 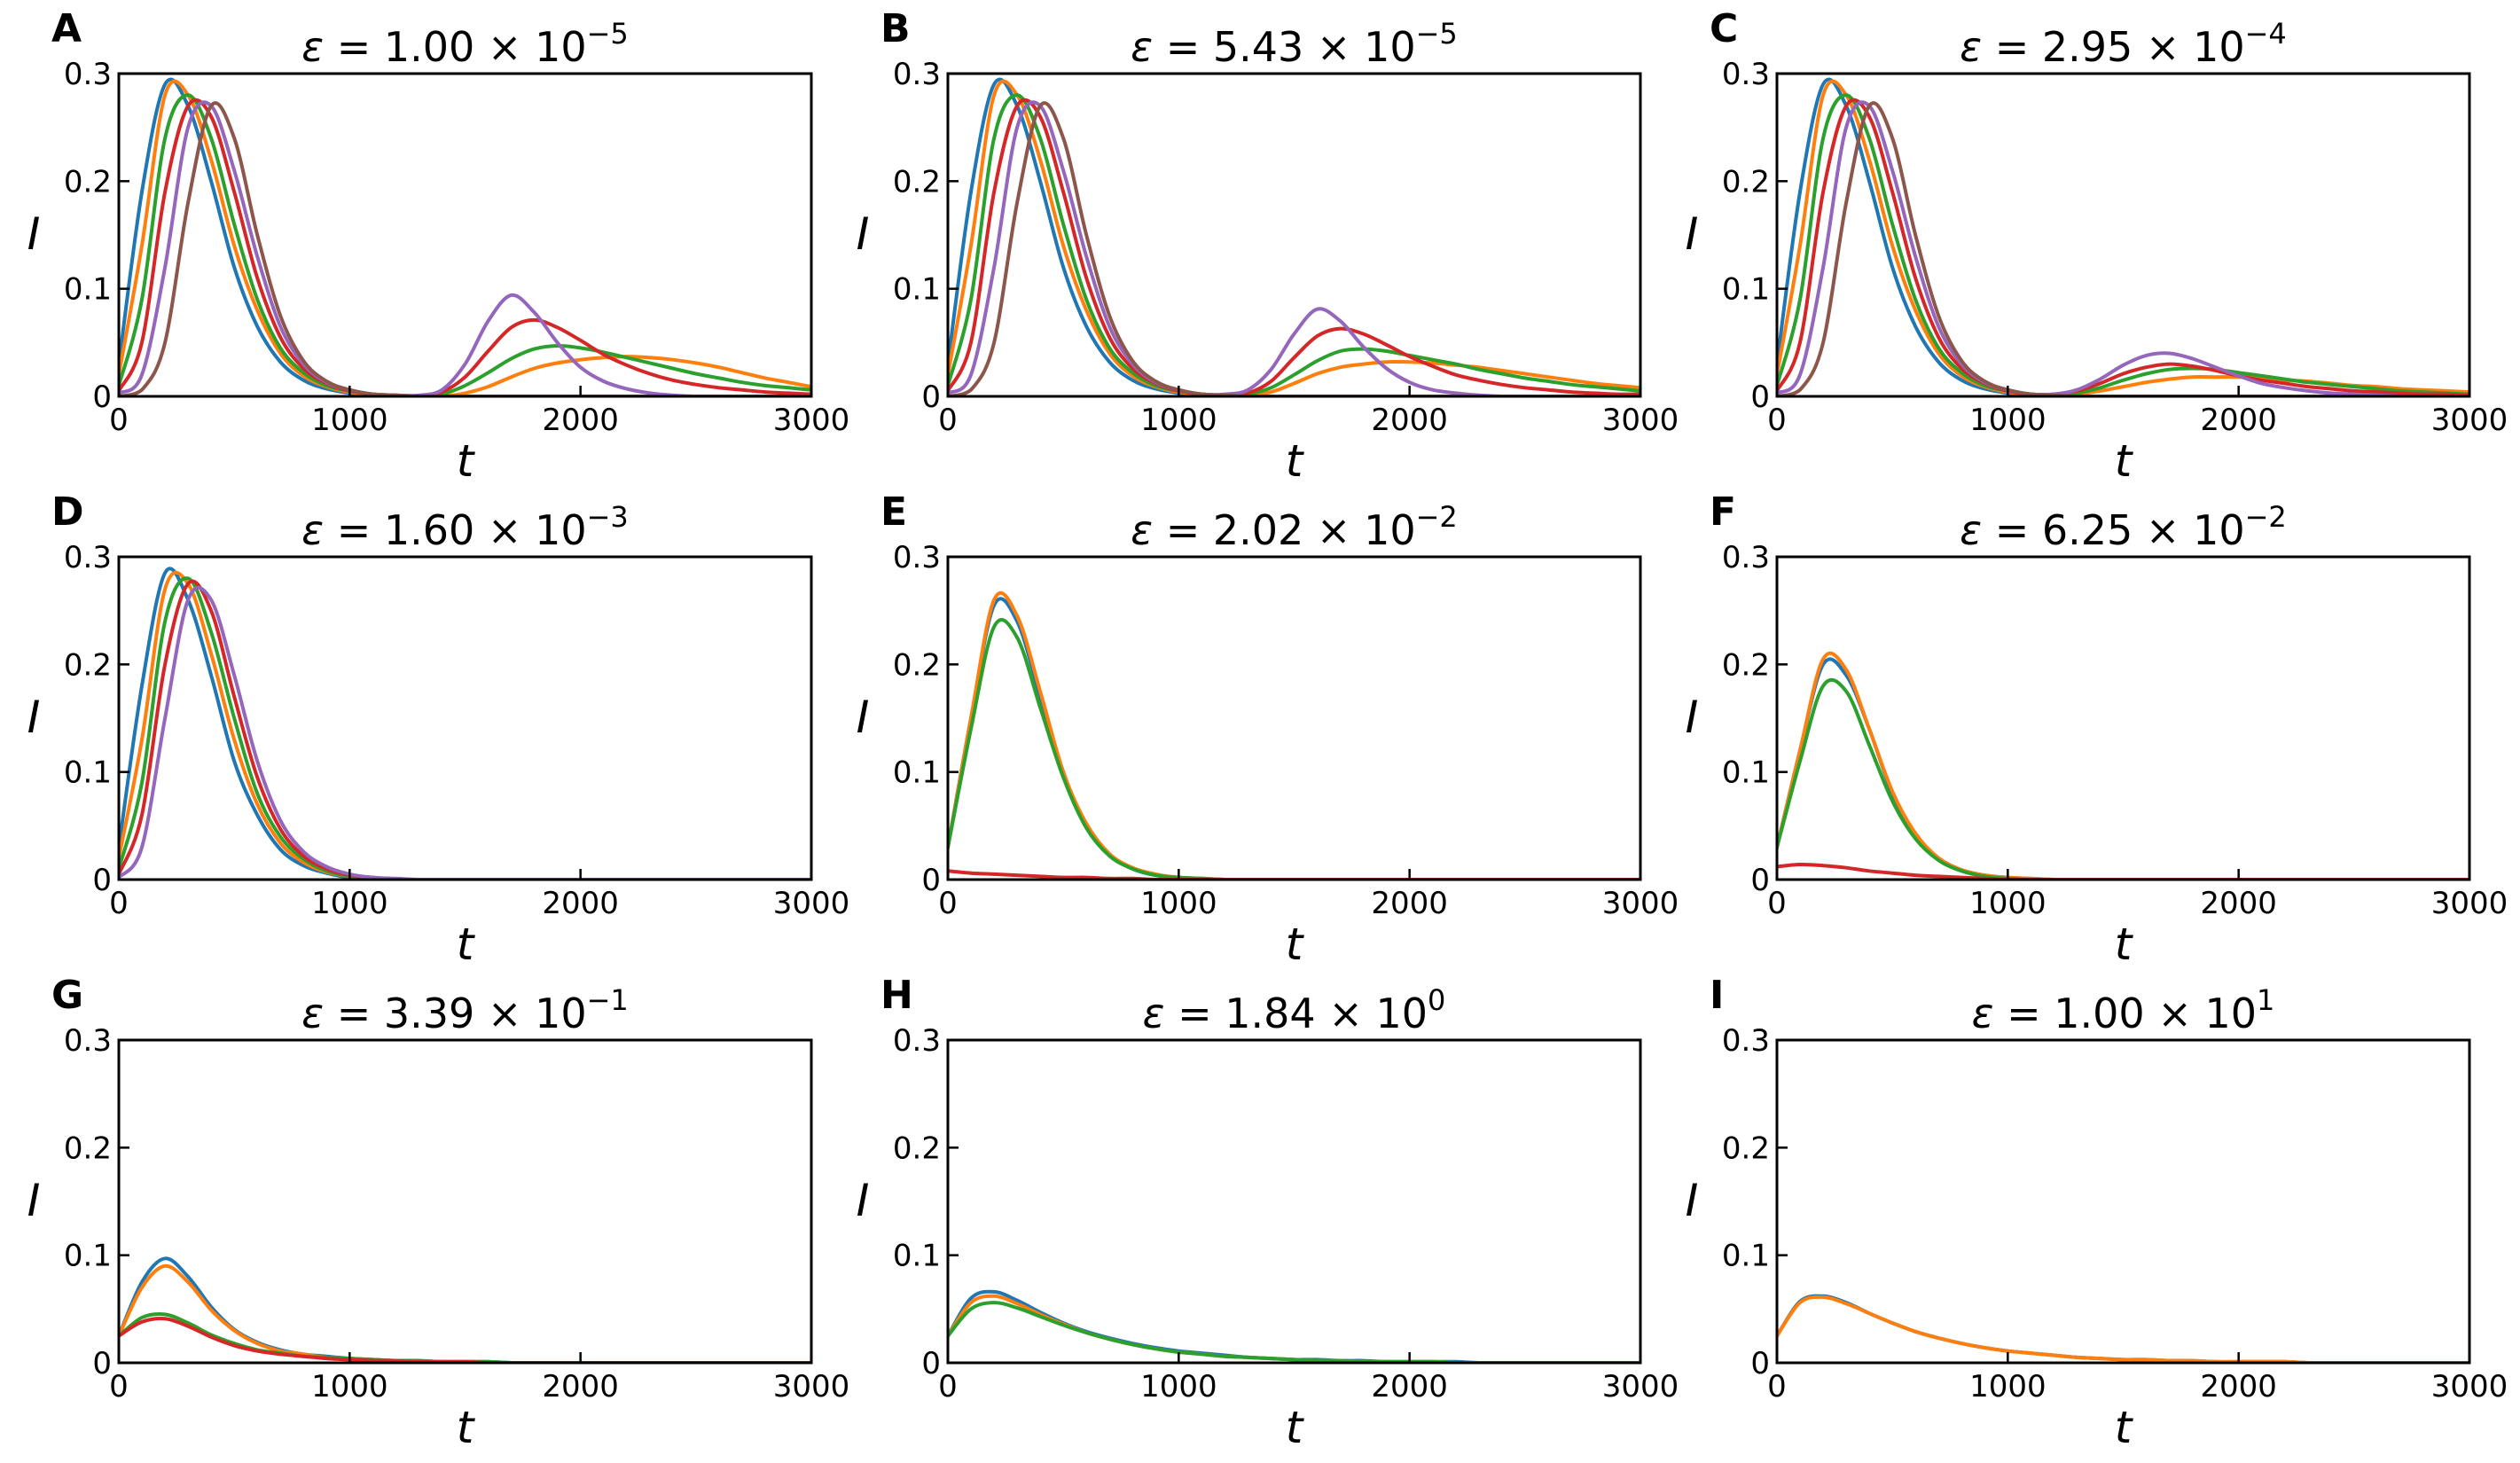 I want to click on panel-letter: E, so click(x=894, y=512).